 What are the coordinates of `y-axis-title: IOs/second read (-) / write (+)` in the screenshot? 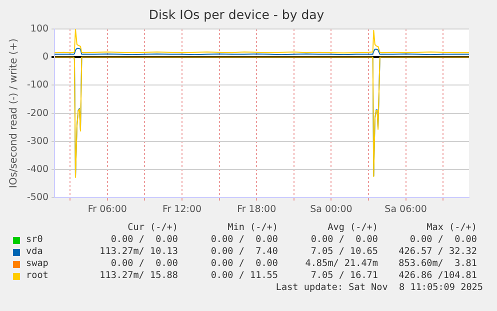 It's located at (14, 113).